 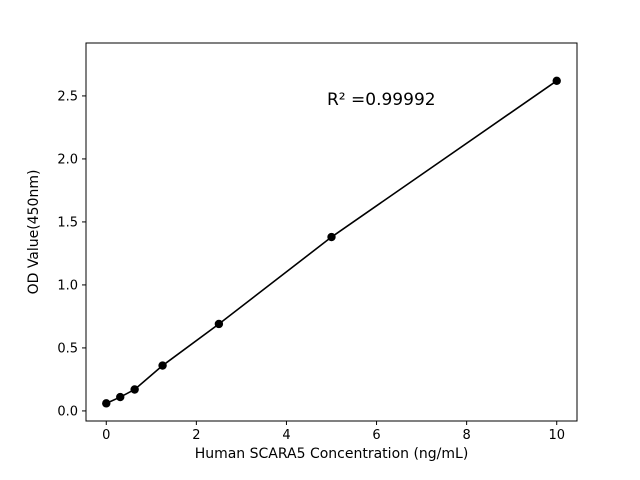 I want to click on y-tick-label: 1.5, so click(x=67, y=222).